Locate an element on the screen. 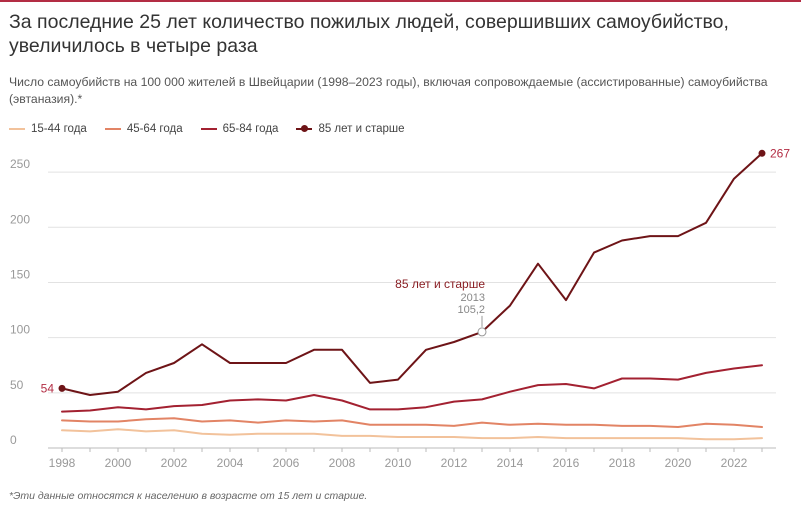 This screenshot has height=511, width=801. legend-label-45-64: 45-64 года is located at coordinates (154, 129).